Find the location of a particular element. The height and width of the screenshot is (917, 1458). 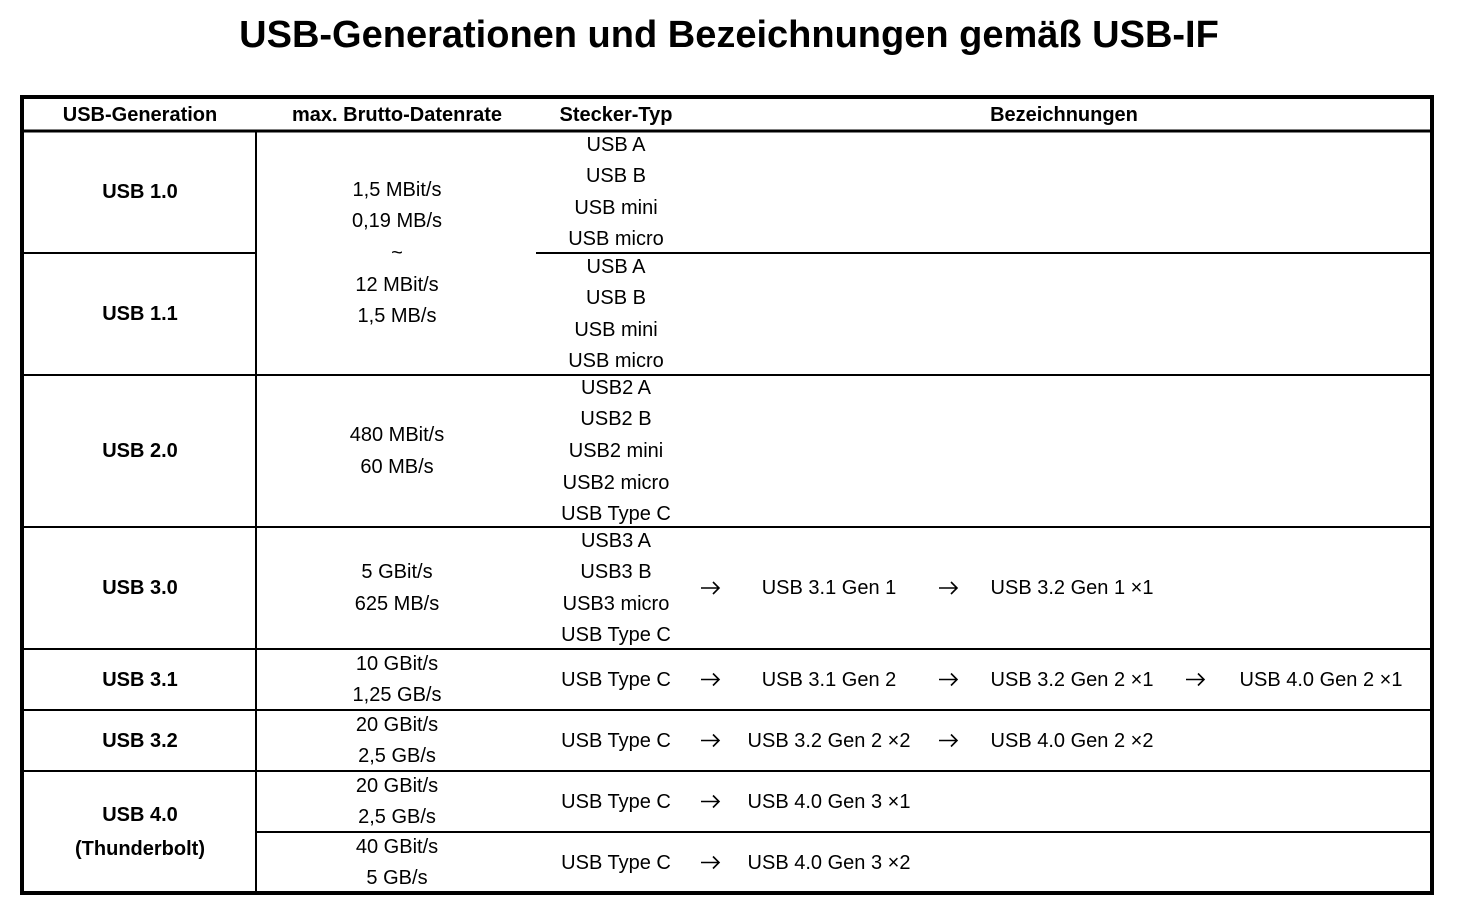

data-rate: 1,5 MB/s is located at coordinates (397, 316).